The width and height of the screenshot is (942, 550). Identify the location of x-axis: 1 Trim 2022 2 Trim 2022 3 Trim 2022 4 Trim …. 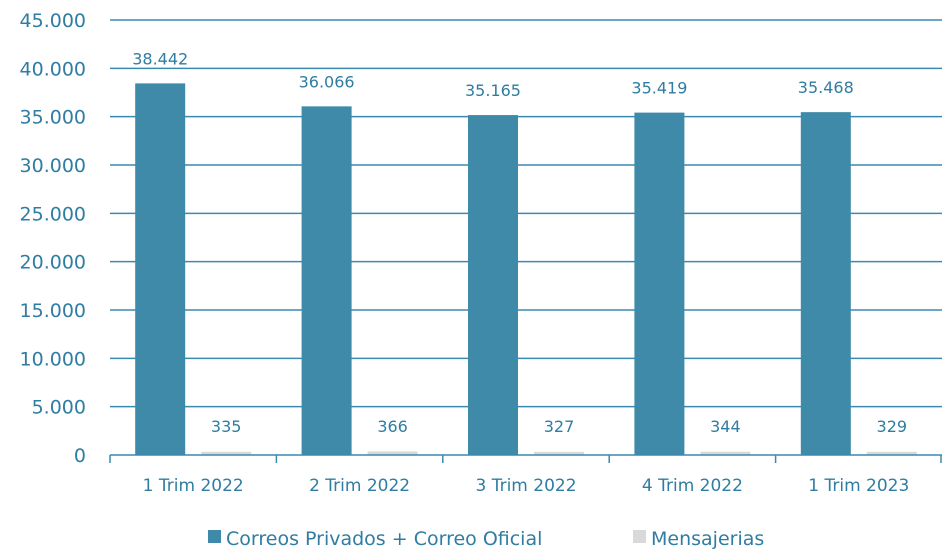
(525, 475).